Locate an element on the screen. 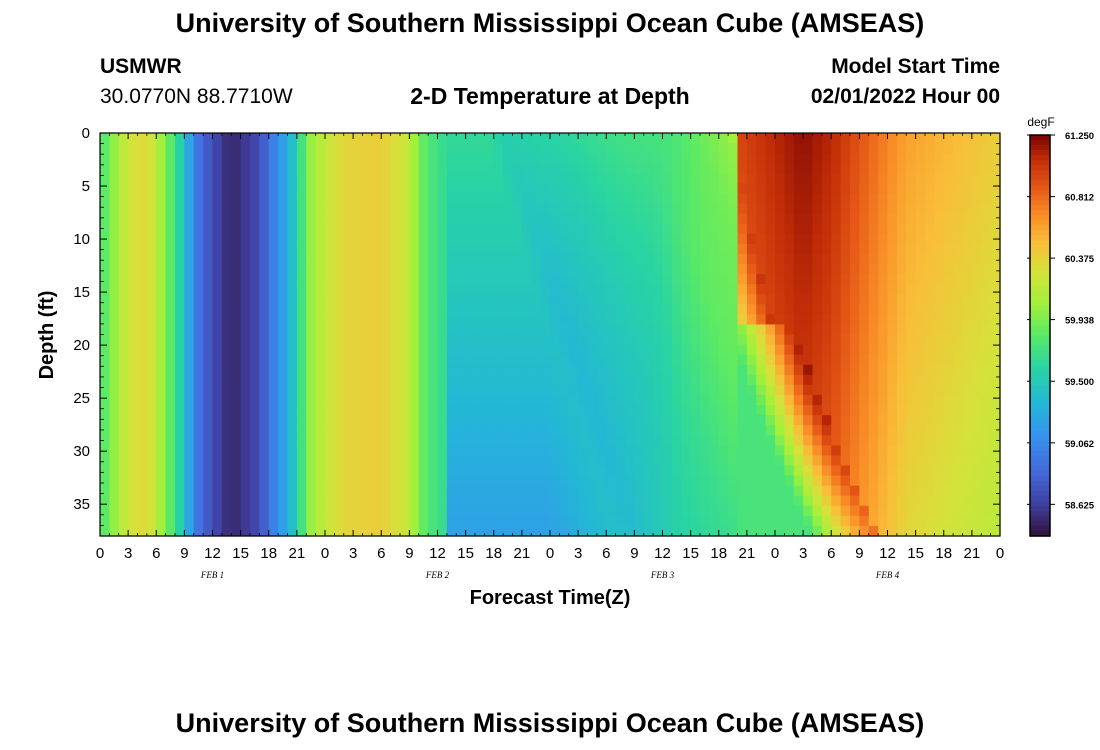  colorbar-segment is located at coordinates (1040, 408).